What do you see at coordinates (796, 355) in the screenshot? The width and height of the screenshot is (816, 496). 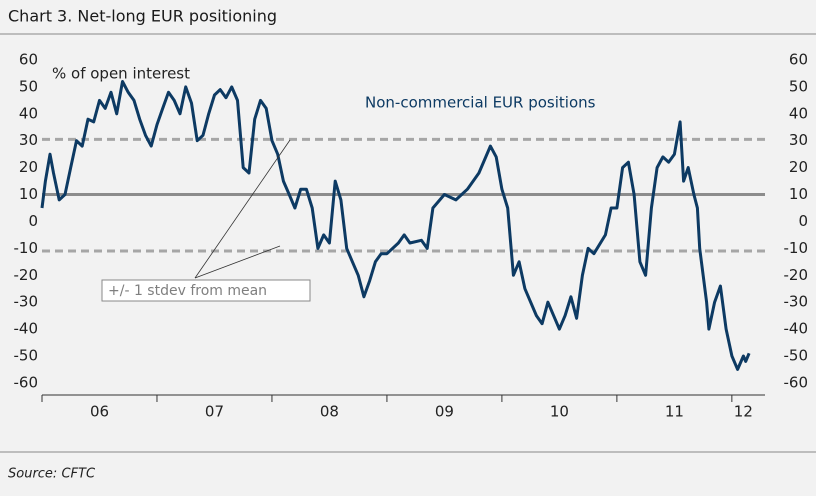 I see `y2-tick-label: -50` at bounding box center [796, 355].